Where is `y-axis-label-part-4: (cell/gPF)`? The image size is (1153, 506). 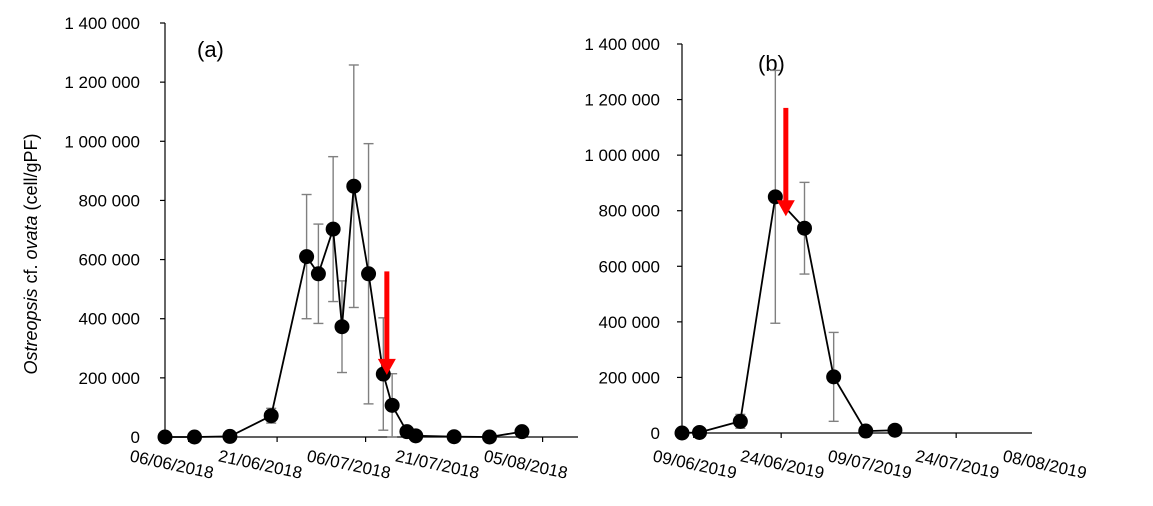 y-axis-label-part-4: (cell/gPF) is located at coordinates (31, 174).